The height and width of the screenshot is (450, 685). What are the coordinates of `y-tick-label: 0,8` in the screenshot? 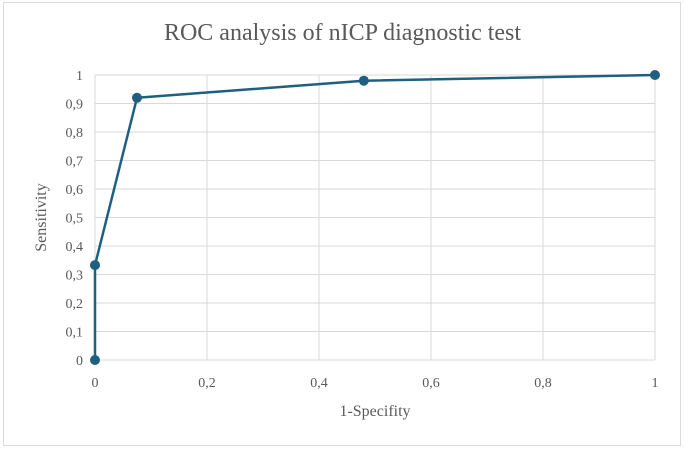 It's located at (75, 133).